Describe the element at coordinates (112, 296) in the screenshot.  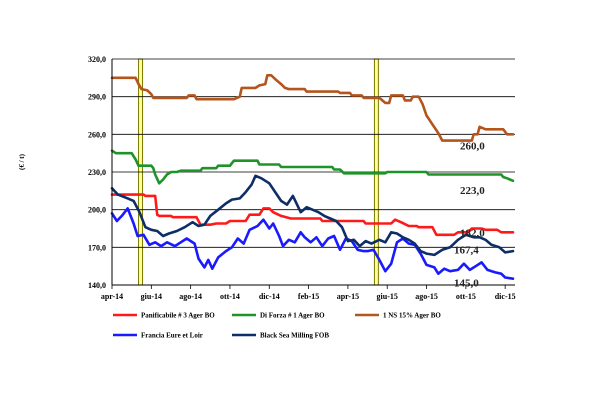
I see `x-tick-label: apr-14` at that location.